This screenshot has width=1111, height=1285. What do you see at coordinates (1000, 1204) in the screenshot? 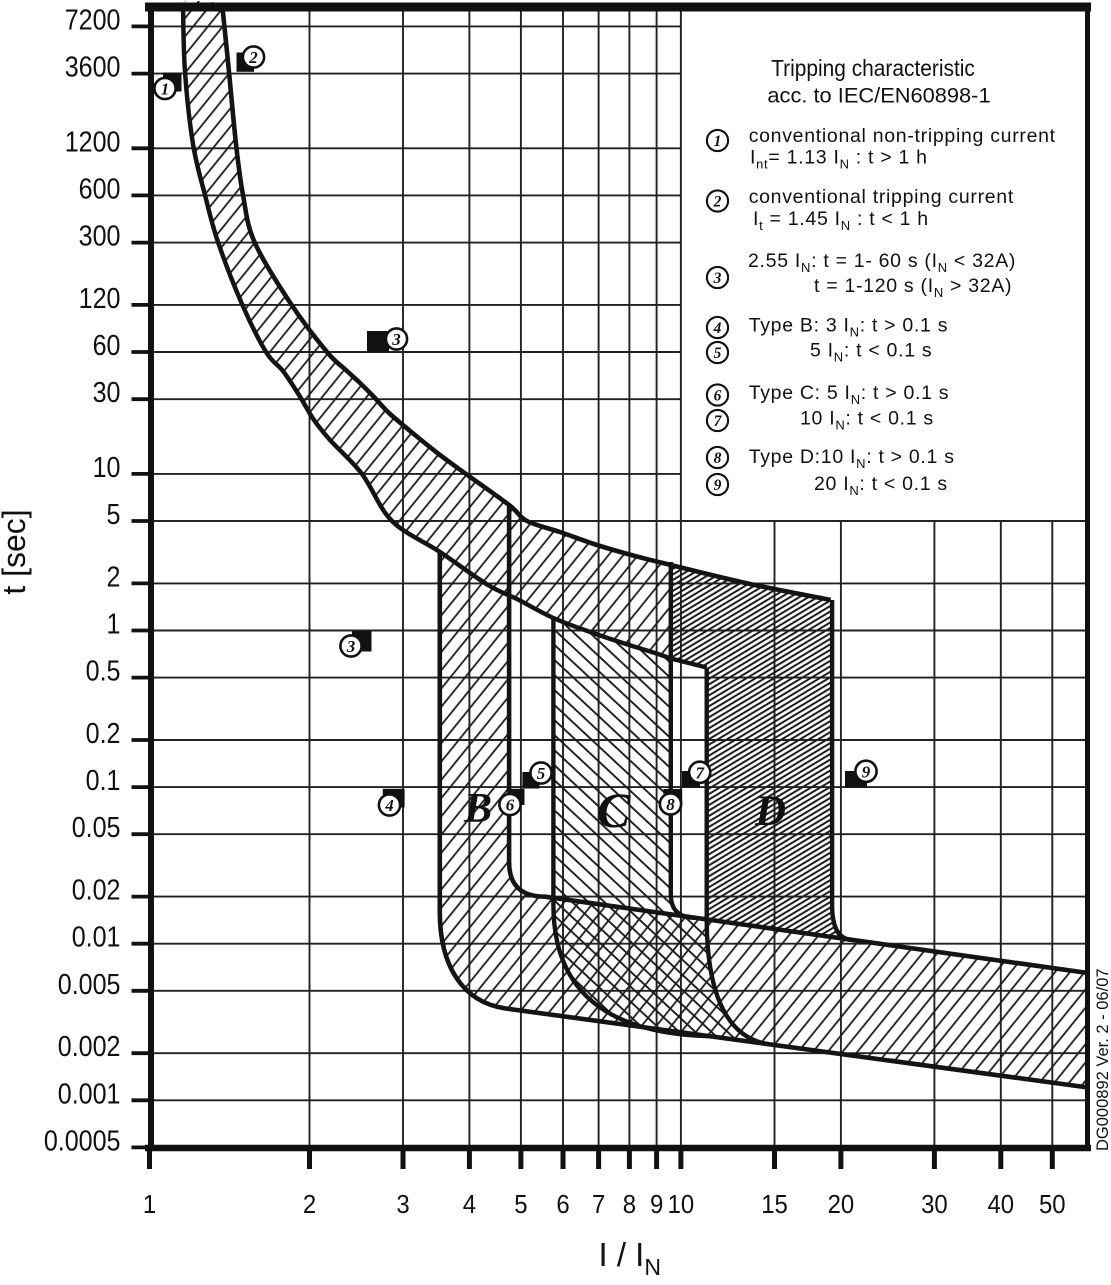
I see `svg-text: 40` at bounding box center [1000, 1204].